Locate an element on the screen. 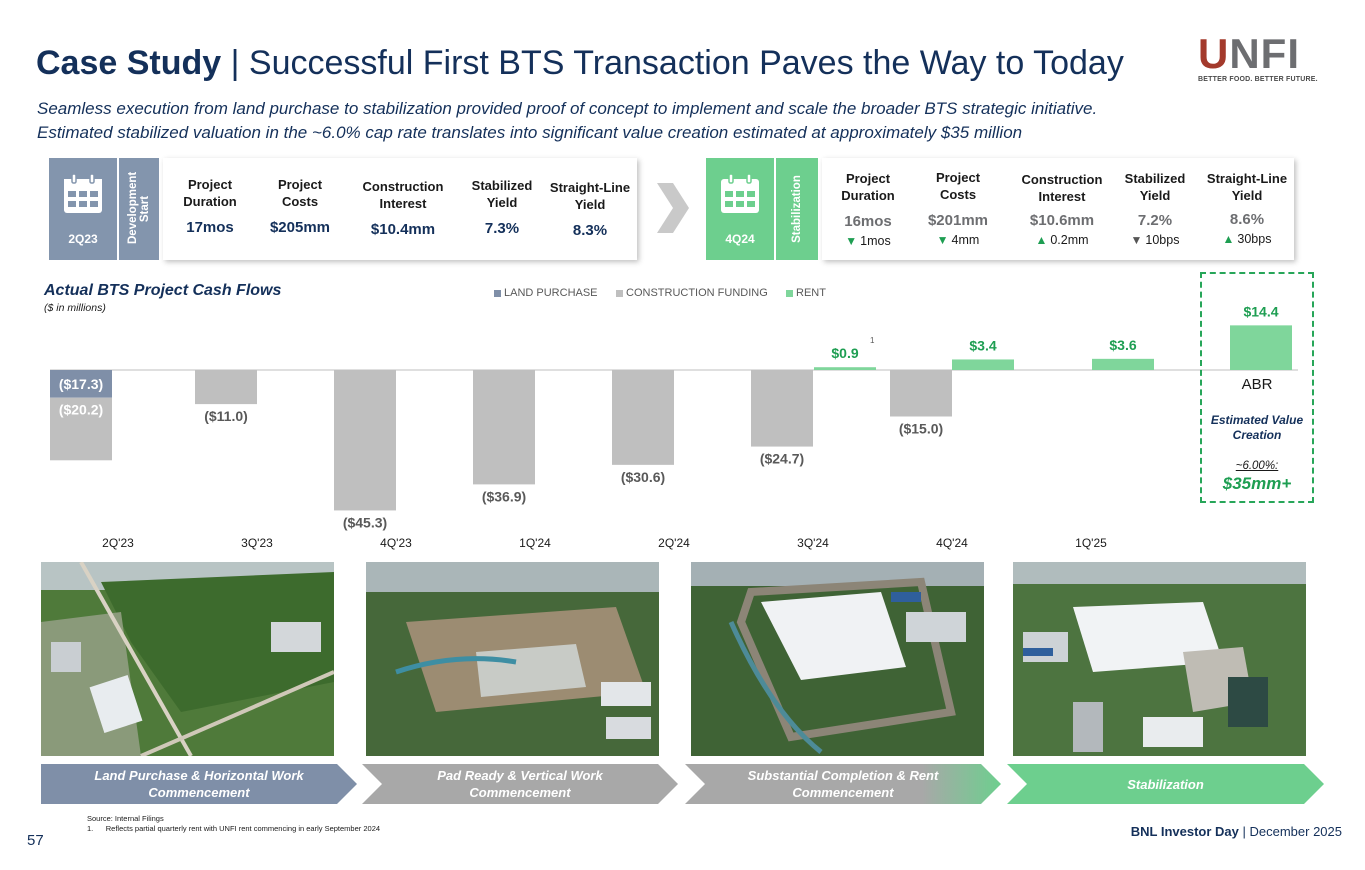  bar-label-construction-1: ($11.0) is located at coordinates (226, 416).